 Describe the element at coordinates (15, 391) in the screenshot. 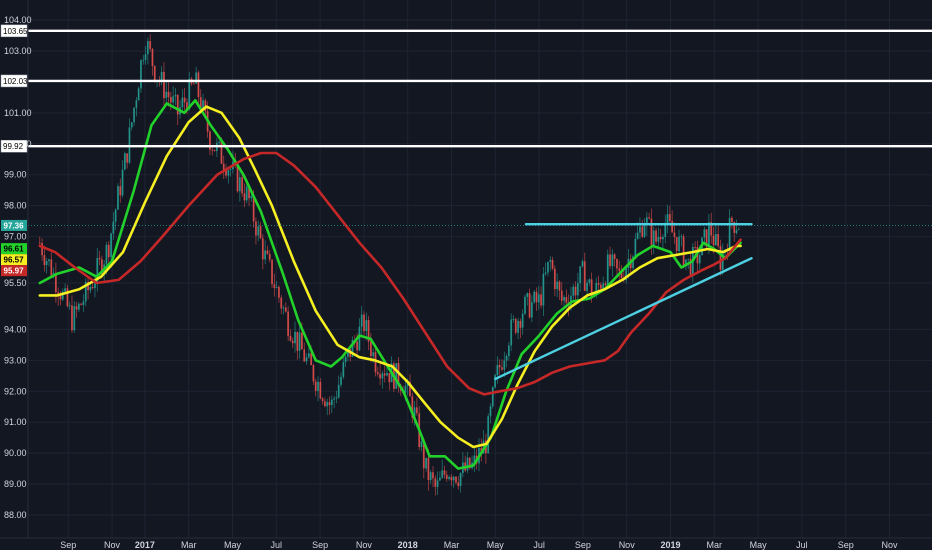

I see `y-tick-label: 92.00` at that location.